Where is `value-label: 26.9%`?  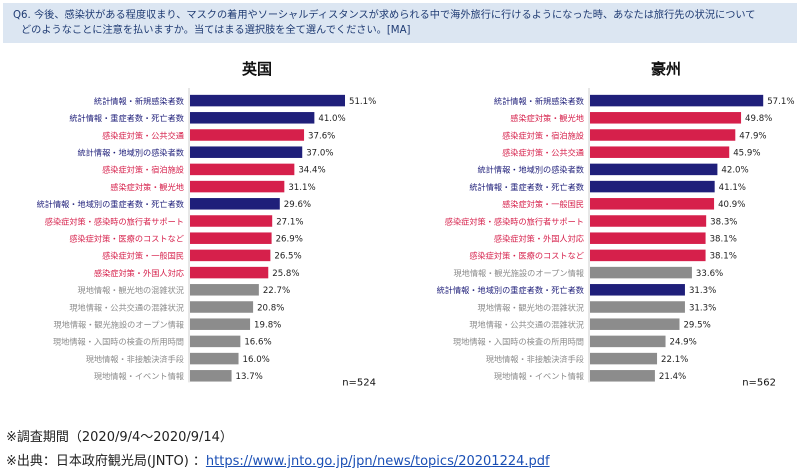
value-label: 26.9% is located at coordinates (289, 240).